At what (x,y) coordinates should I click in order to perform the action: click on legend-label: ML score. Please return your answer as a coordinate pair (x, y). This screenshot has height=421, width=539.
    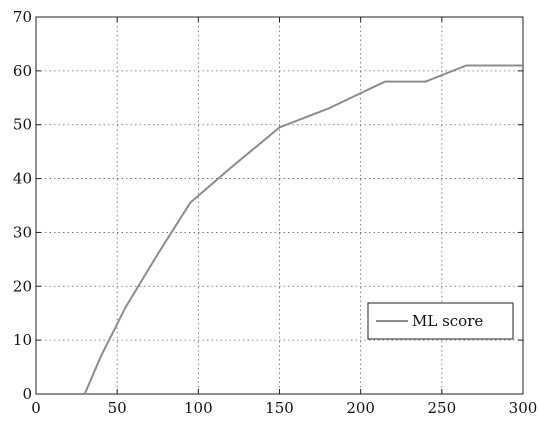
    Looking at the image, I should click on (447, 321).